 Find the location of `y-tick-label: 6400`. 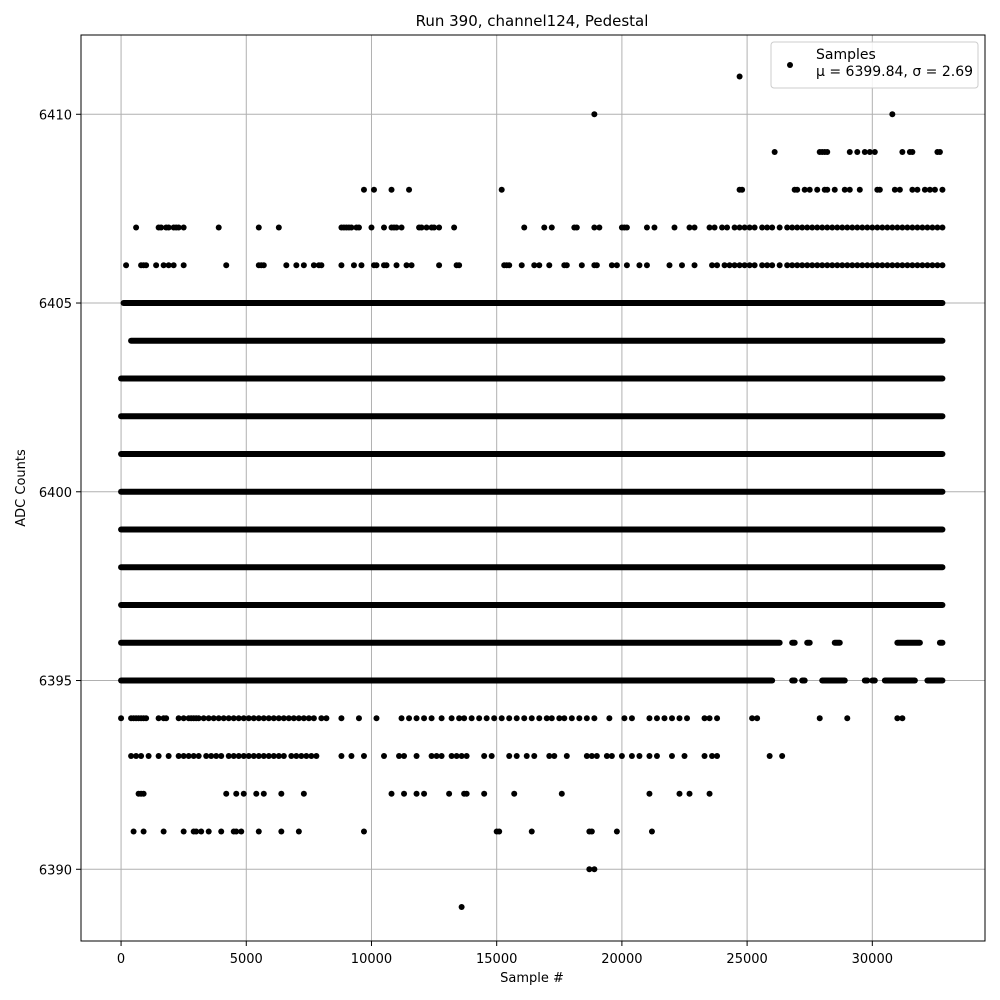

y-tick-label: 6400 is located at coordinates (55, 493).